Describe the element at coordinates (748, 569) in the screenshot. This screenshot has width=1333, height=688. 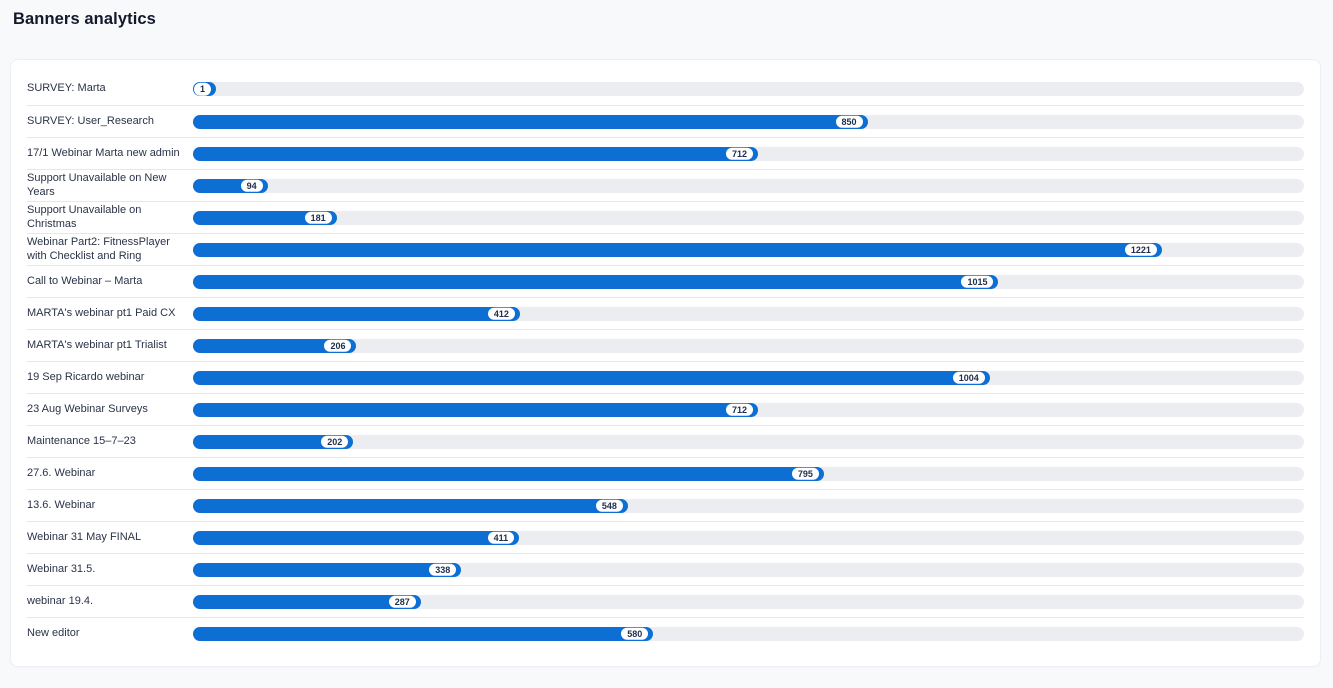
I see `bar-track: 338` at that location.